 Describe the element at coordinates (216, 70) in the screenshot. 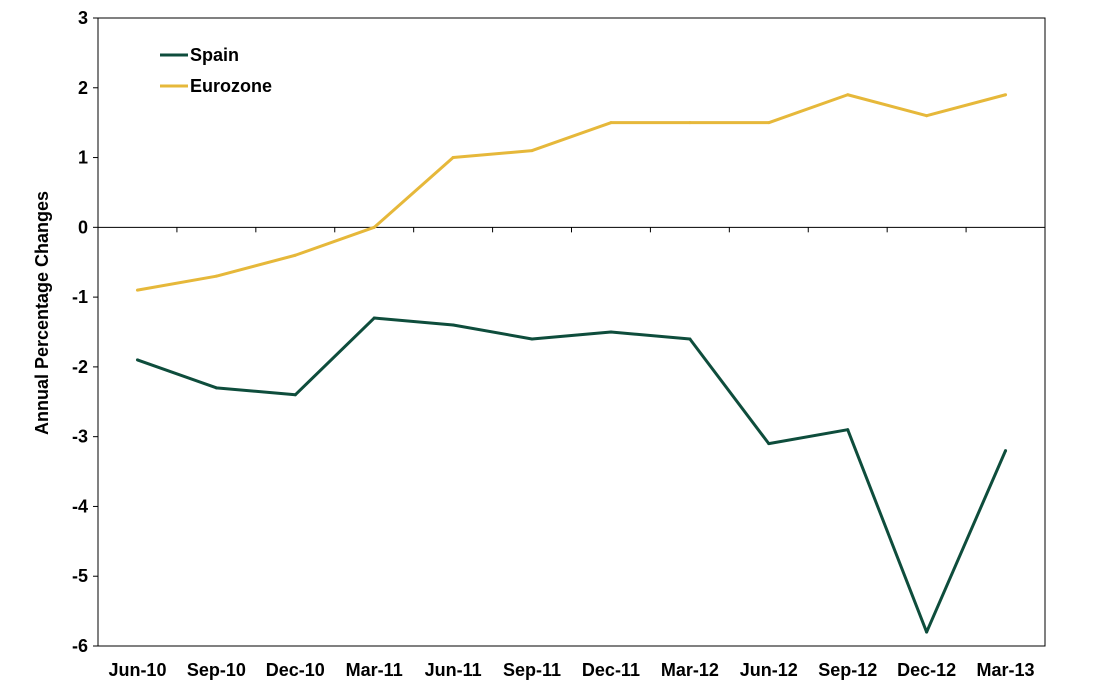

I see `legend: Spain Eurozone` at that location.